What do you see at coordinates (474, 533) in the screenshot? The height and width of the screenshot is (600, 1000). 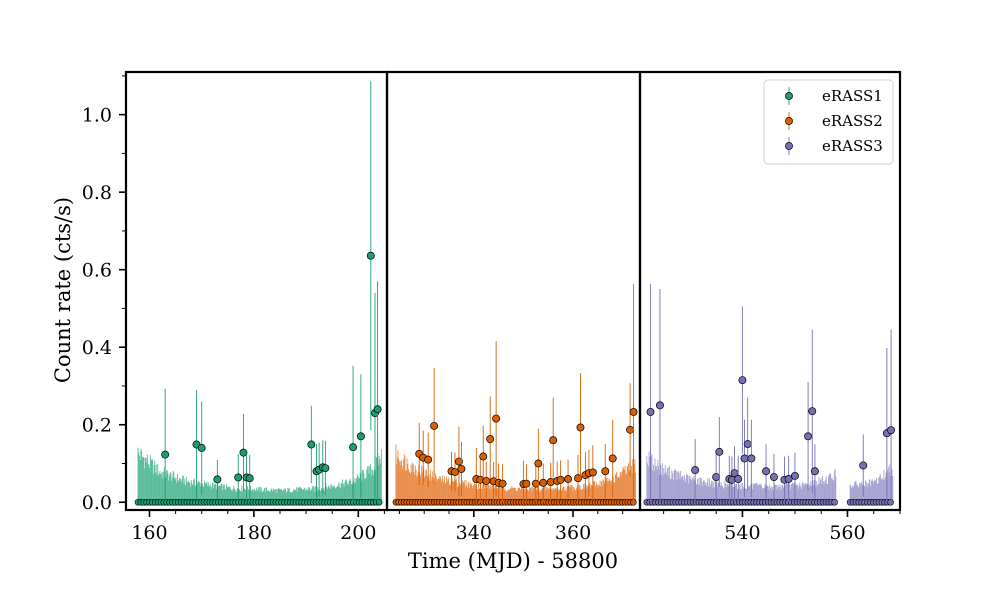 I see `x-tick-label: 340` at bounding box center [474, 533].